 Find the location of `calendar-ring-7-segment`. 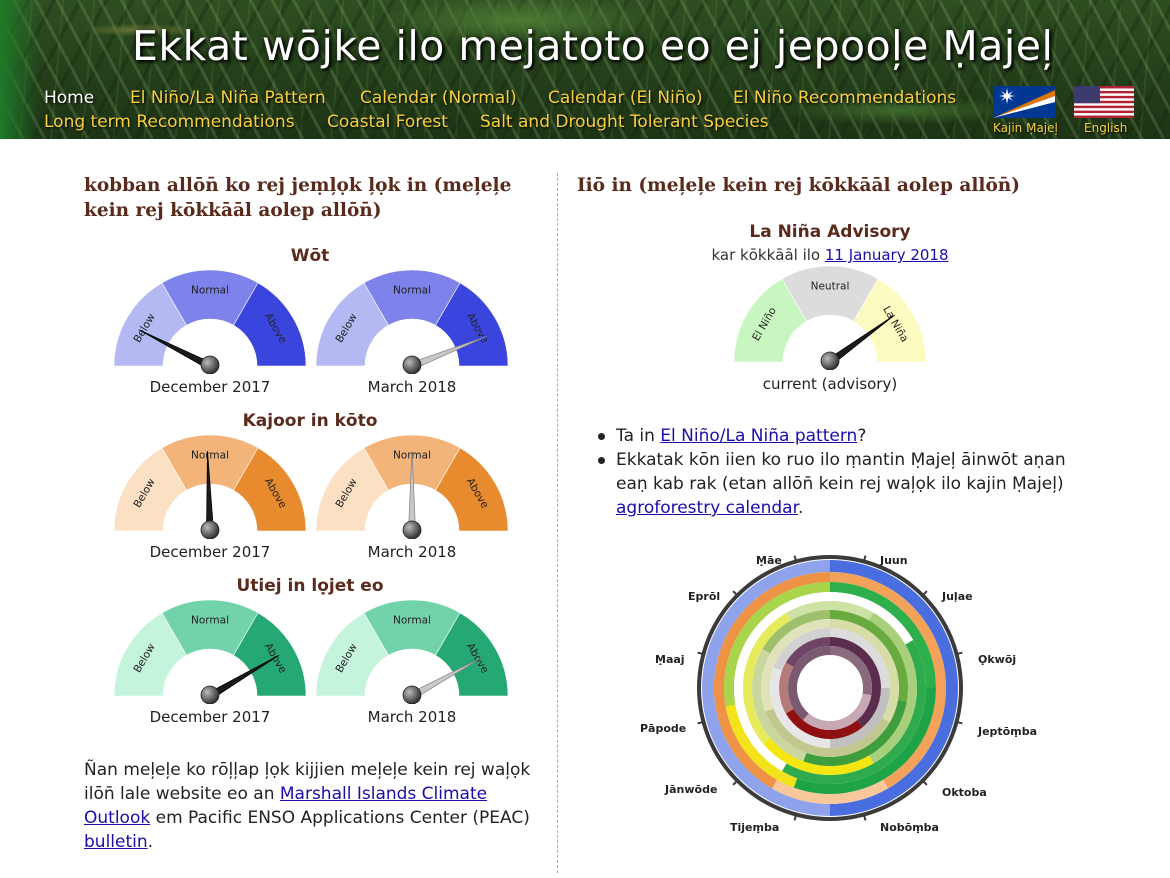

calendar-ring-7-segment is located at coordinates (800, 707).